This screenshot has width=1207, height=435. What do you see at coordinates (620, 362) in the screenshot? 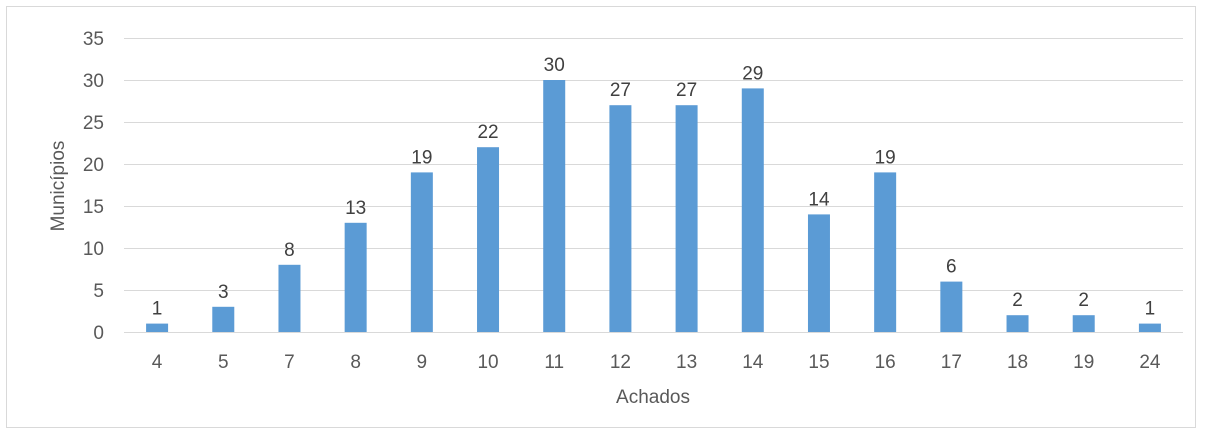
I see `x-tick-label: 12` at bounding box center [620, 362].